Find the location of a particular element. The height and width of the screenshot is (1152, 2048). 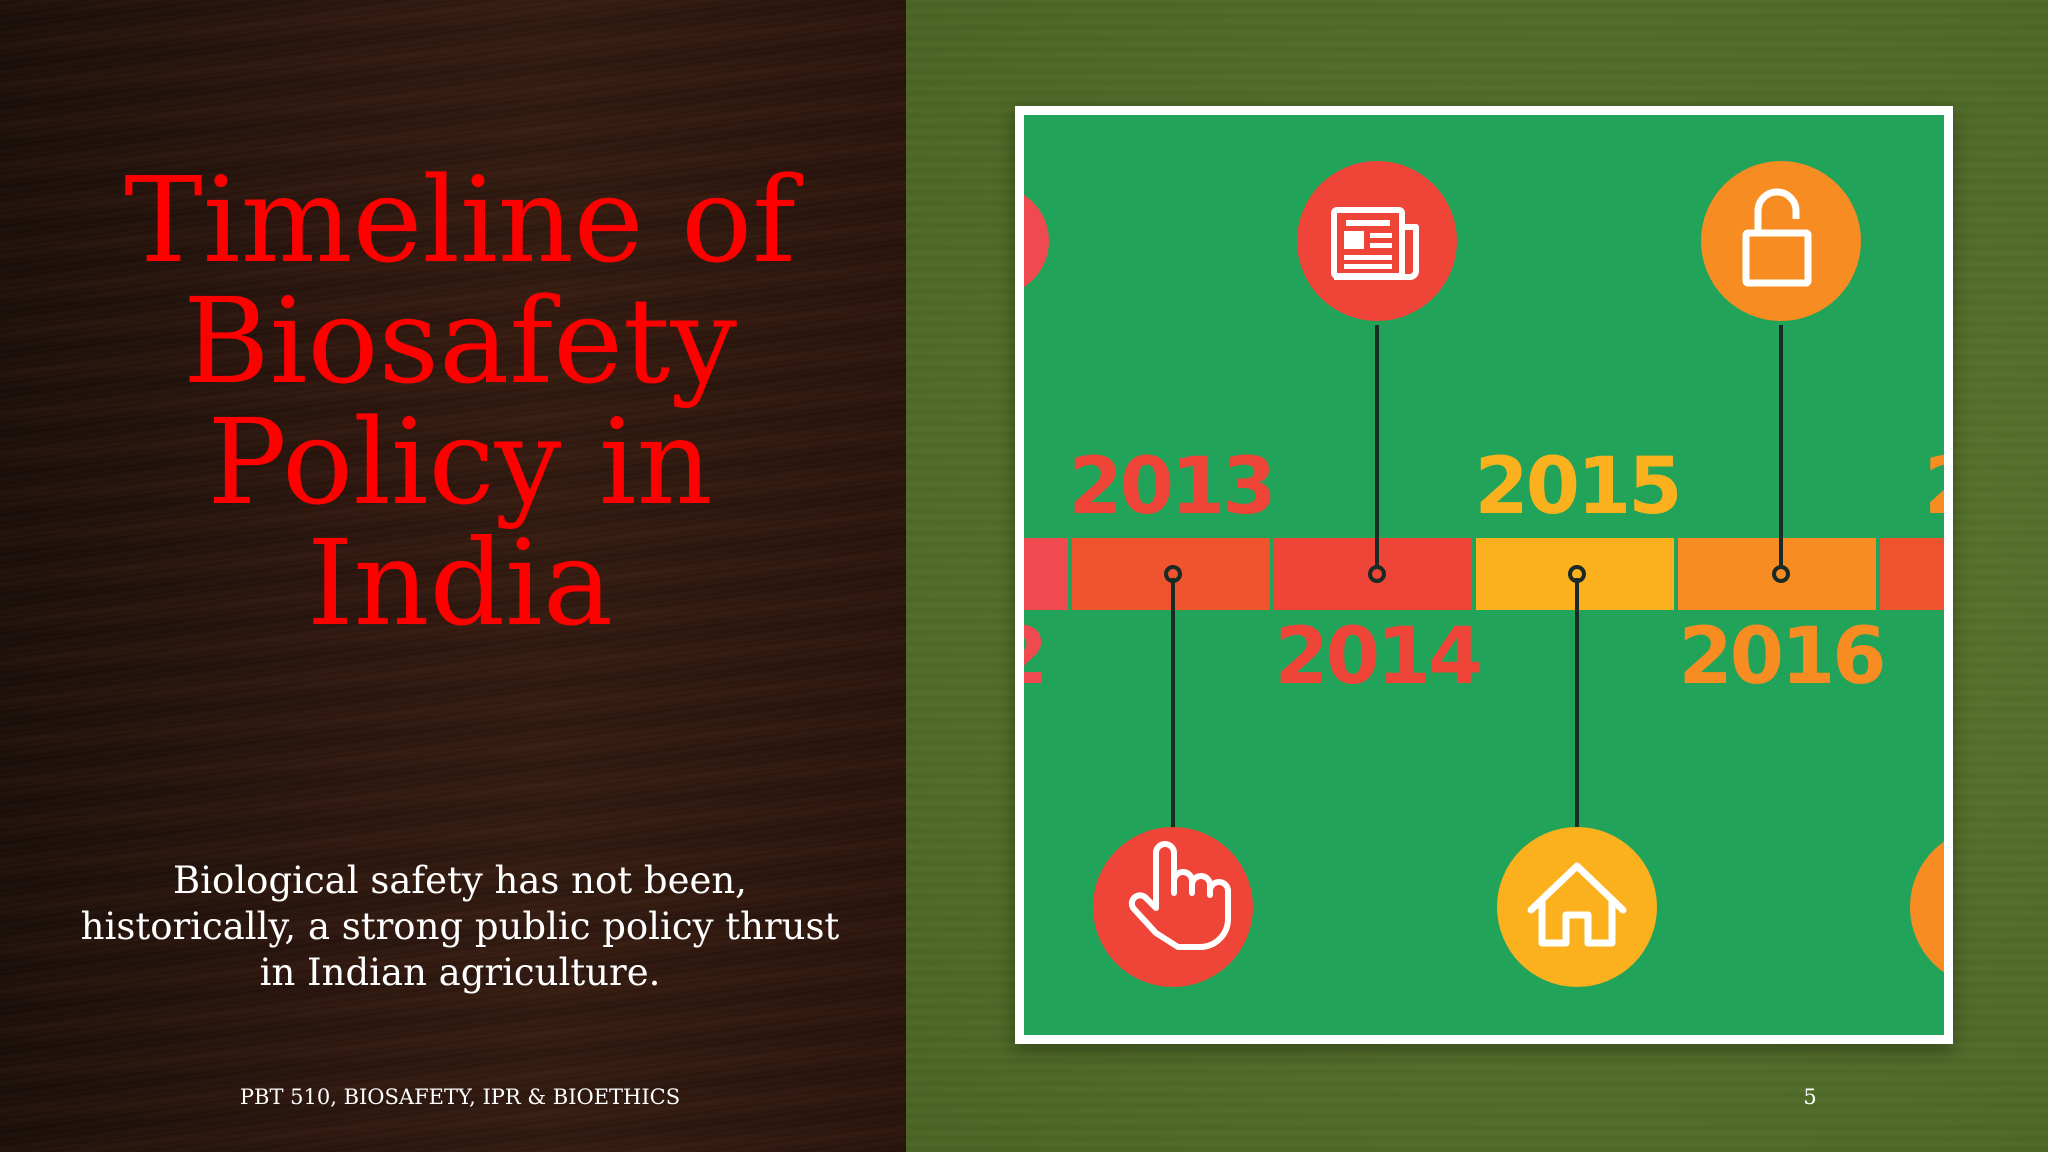

timeline-bar is located at coordinates (1484, 574).